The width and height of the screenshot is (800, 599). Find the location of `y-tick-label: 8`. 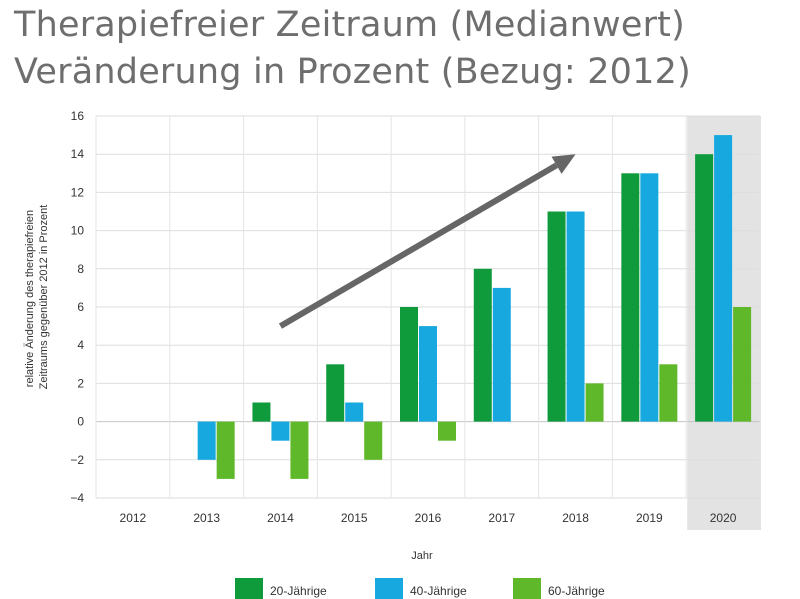

y-tick-label: 8 is located at coordinates (80, 269).